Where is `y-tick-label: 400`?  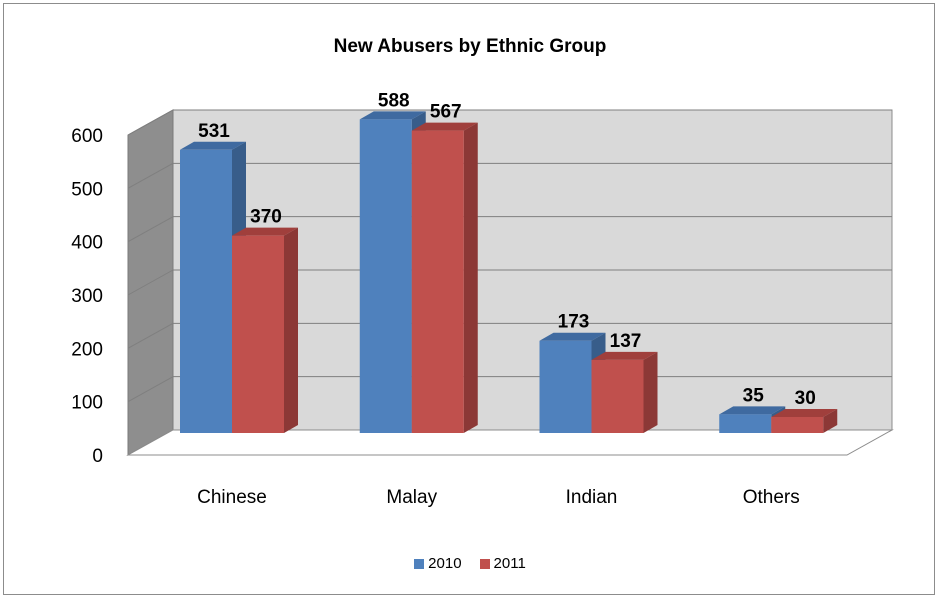 y-tick-label: 400 is located at coordinates (87, 243).